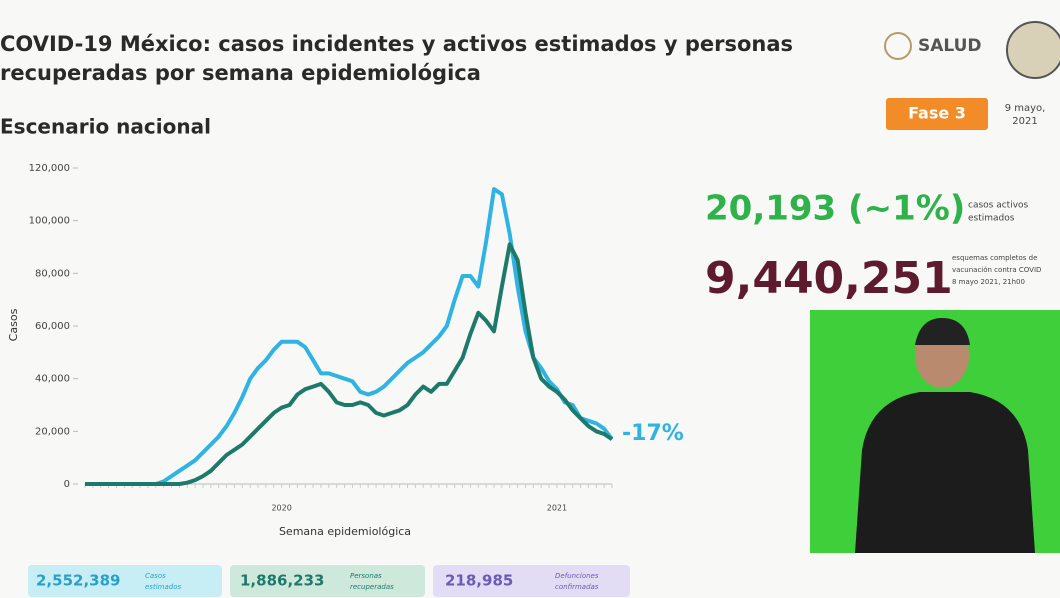 The height and width of the screenshot is (598, 1060). What do you see at coordinates (372, 587) in the screenshot?
I see `total-label: recuperadas` at bounding box center [372, 587].